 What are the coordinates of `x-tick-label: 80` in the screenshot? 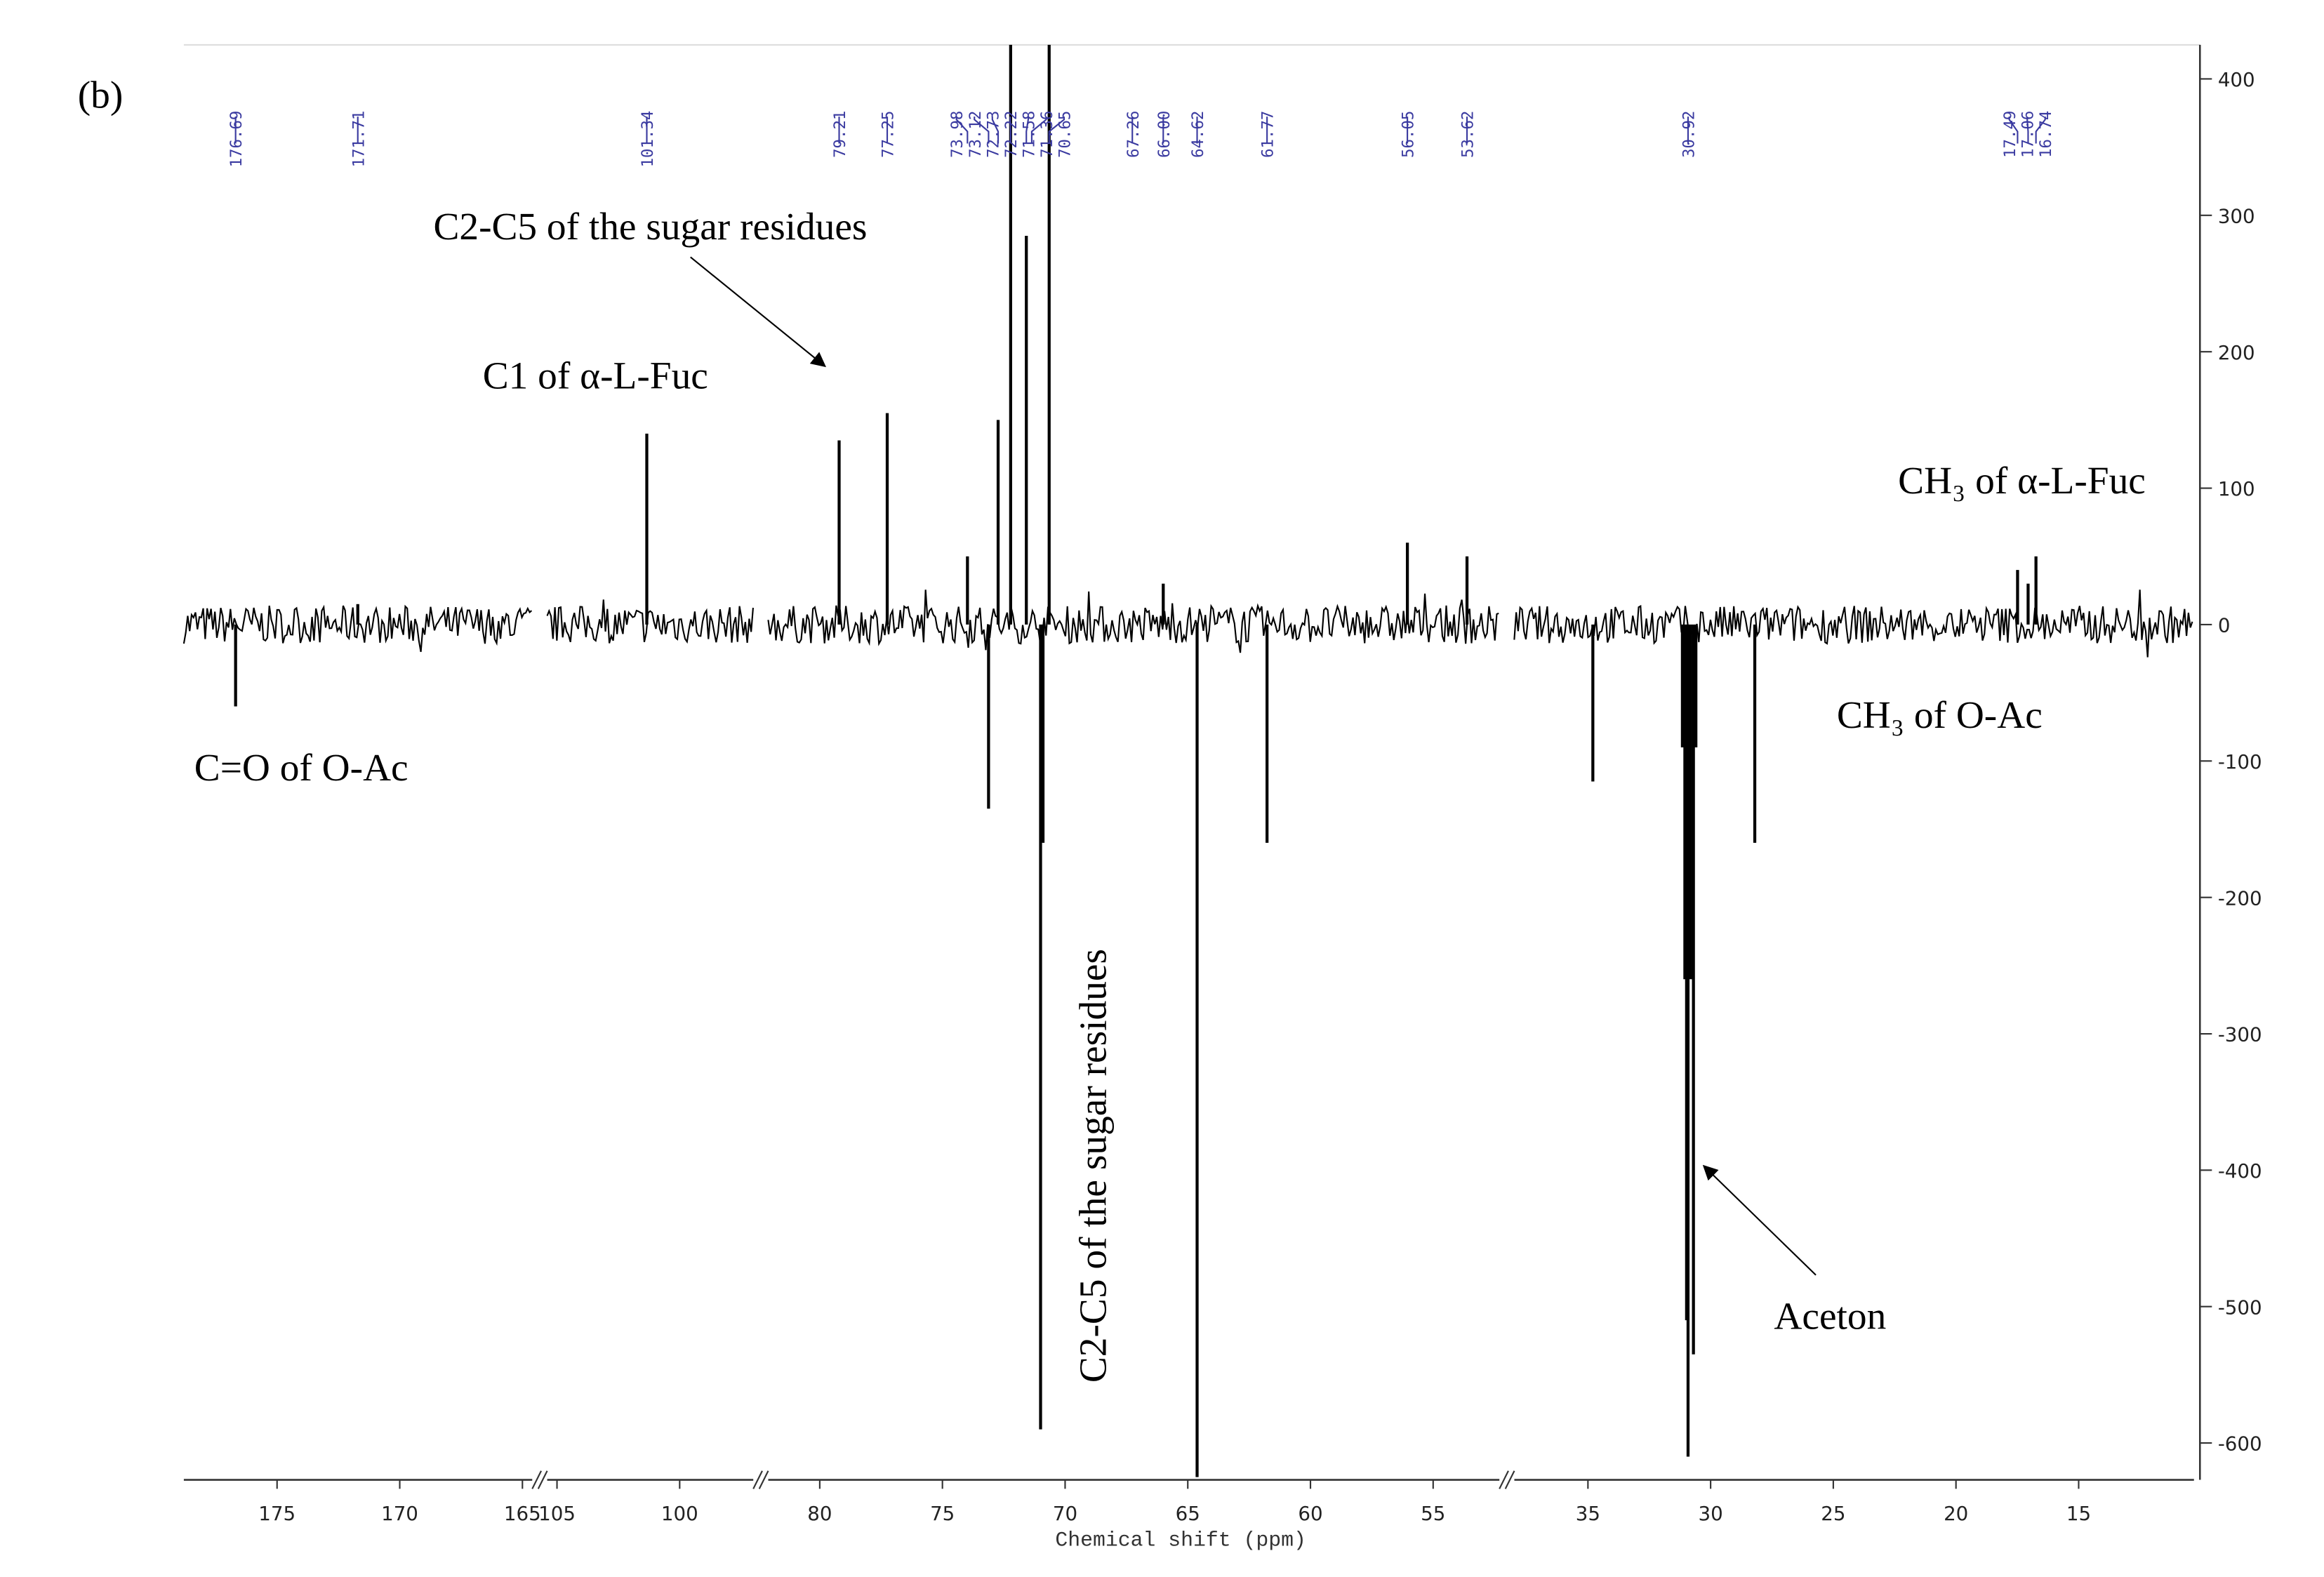 It's located at (819, 1514).